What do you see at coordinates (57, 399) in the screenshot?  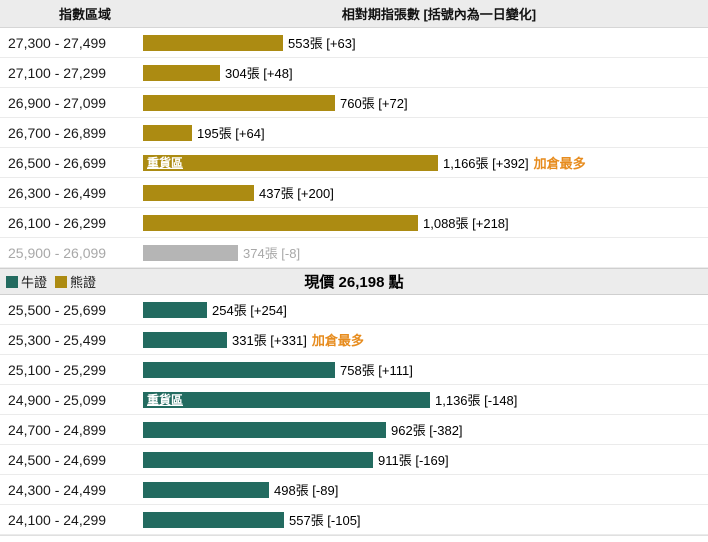 I see `range-label: 24,900 - 25,099` at bounding box center [57, 399].